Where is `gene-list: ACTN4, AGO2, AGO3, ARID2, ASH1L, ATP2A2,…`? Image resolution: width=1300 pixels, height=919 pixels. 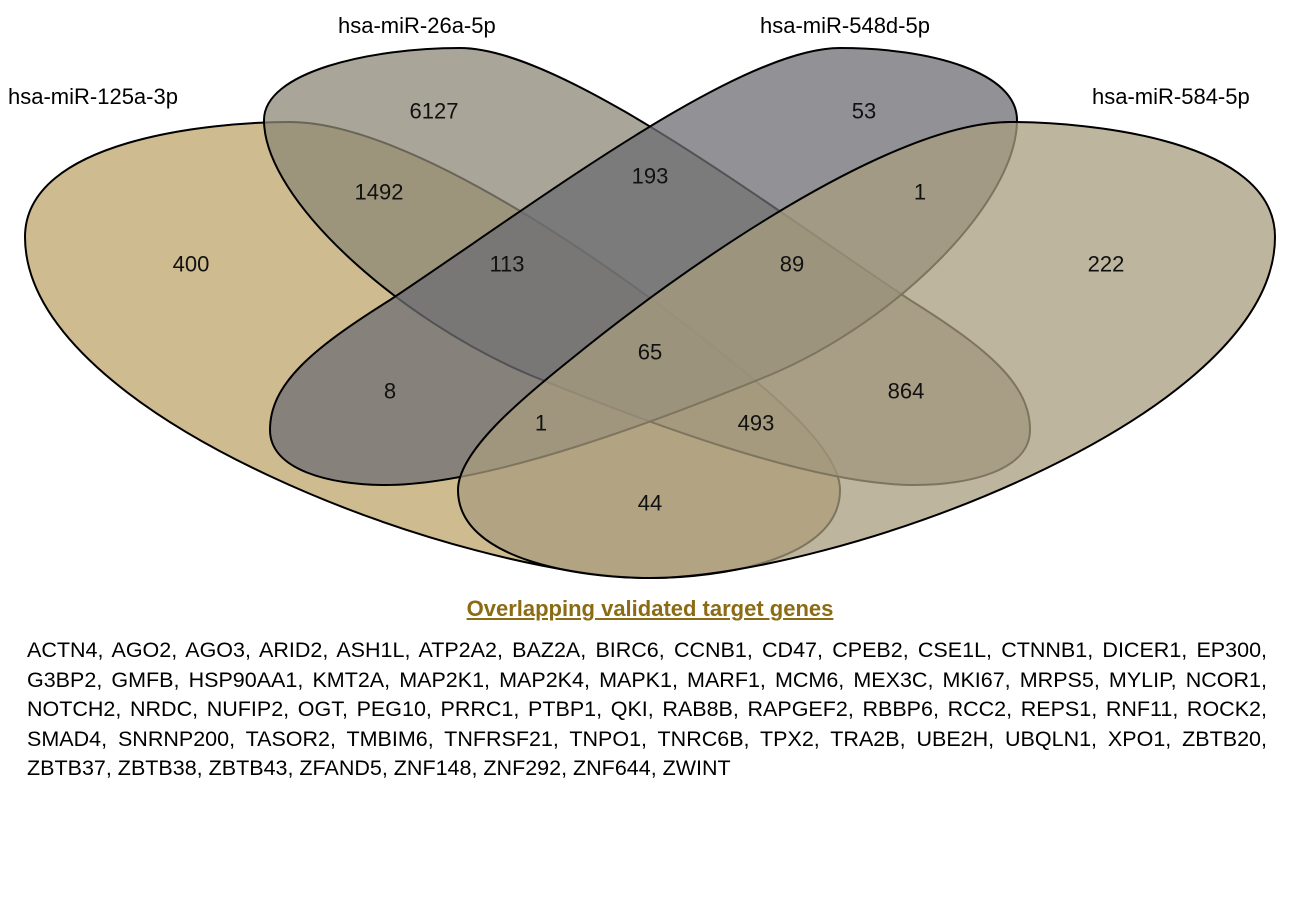 gene-list: ACTN4, AGO2, AGO3, ARID2, ASH1L, ATP2A2,… is located at coordinates (647, 709).